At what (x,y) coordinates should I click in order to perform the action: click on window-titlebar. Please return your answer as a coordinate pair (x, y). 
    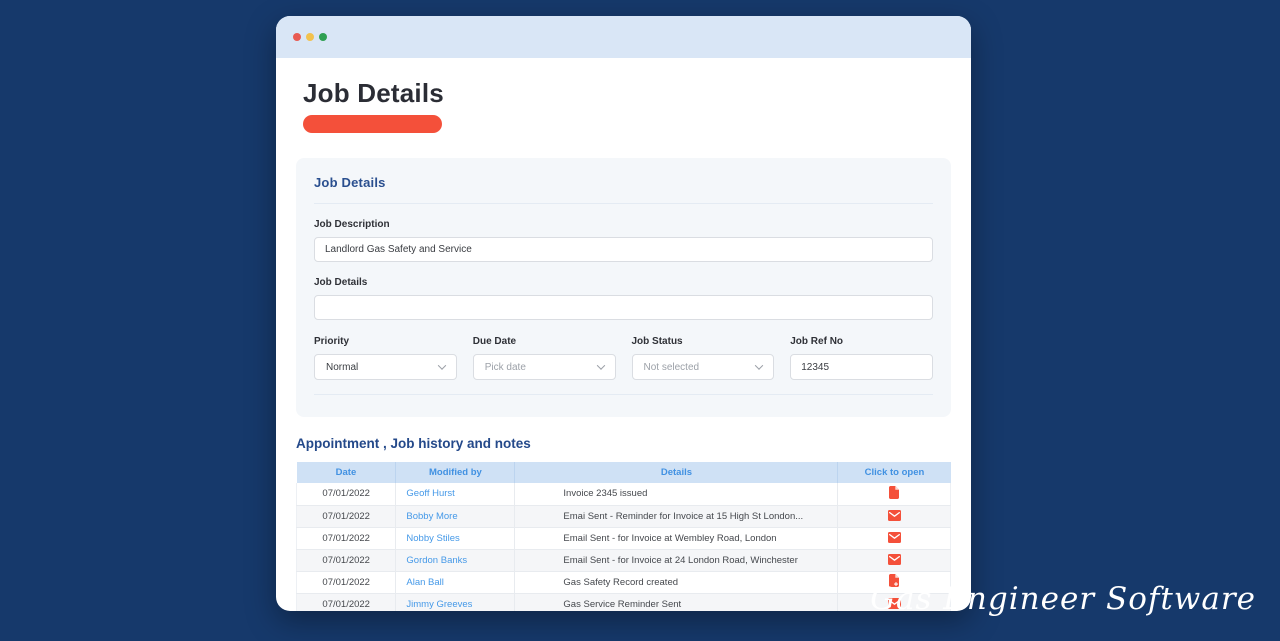
    Looking at the image, I should click on (623, 37).